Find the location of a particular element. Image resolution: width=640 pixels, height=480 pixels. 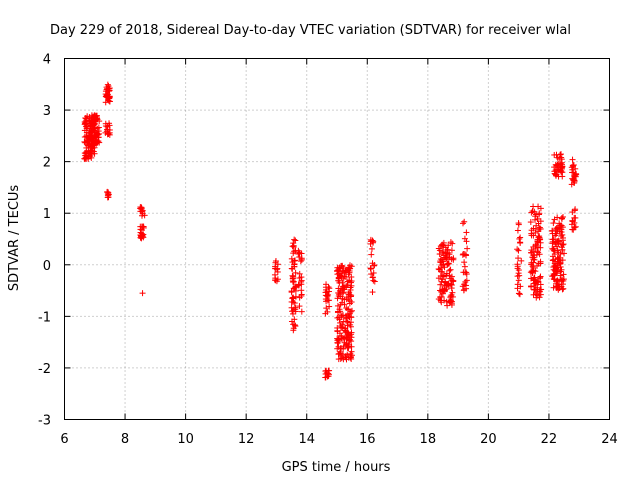

y-axis-label: SDTVAR / TECUs is located at coordinates (14, 238).